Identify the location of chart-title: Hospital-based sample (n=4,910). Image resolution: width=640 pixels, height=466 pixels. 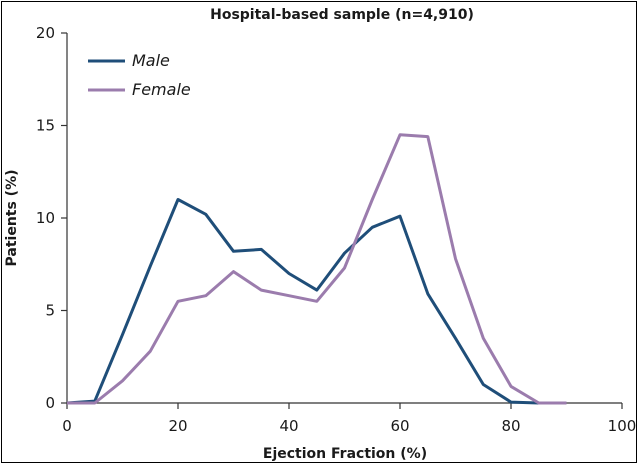
(342, 15).